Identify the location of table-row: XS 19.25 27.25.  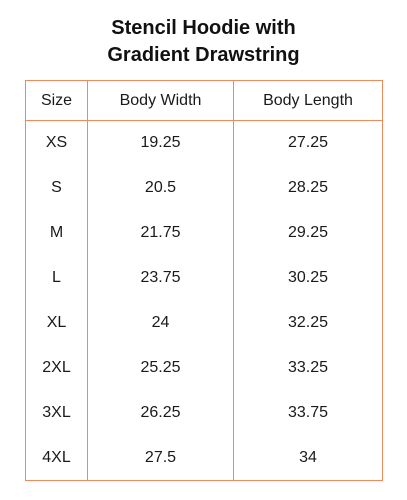
(204, 143).